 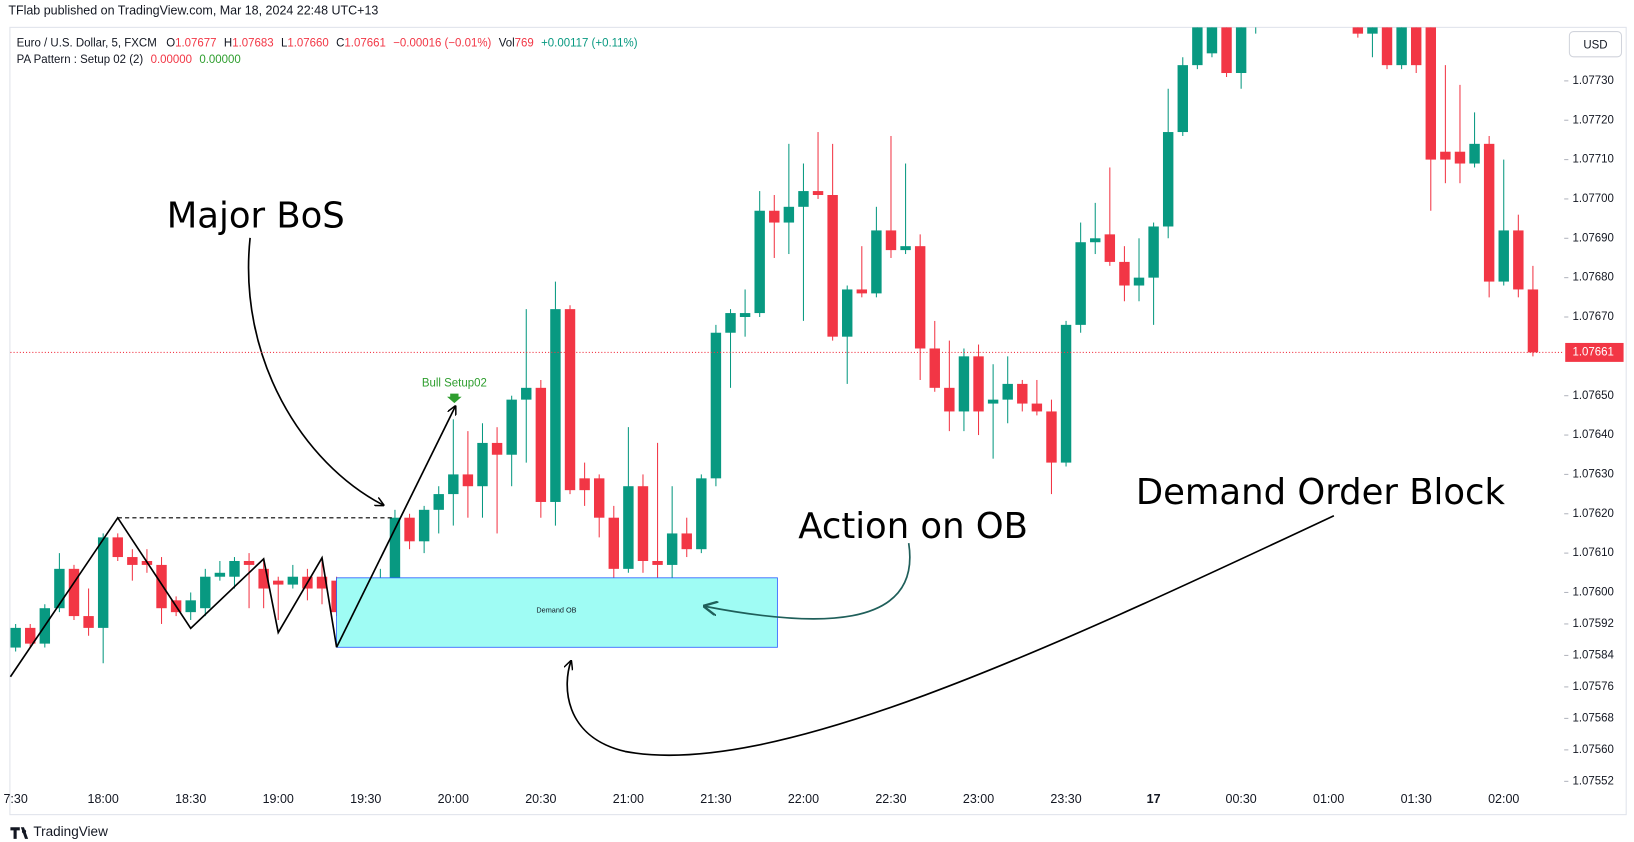 I want to click on x-tick-label: 22:00, so click(x=803, y=799).